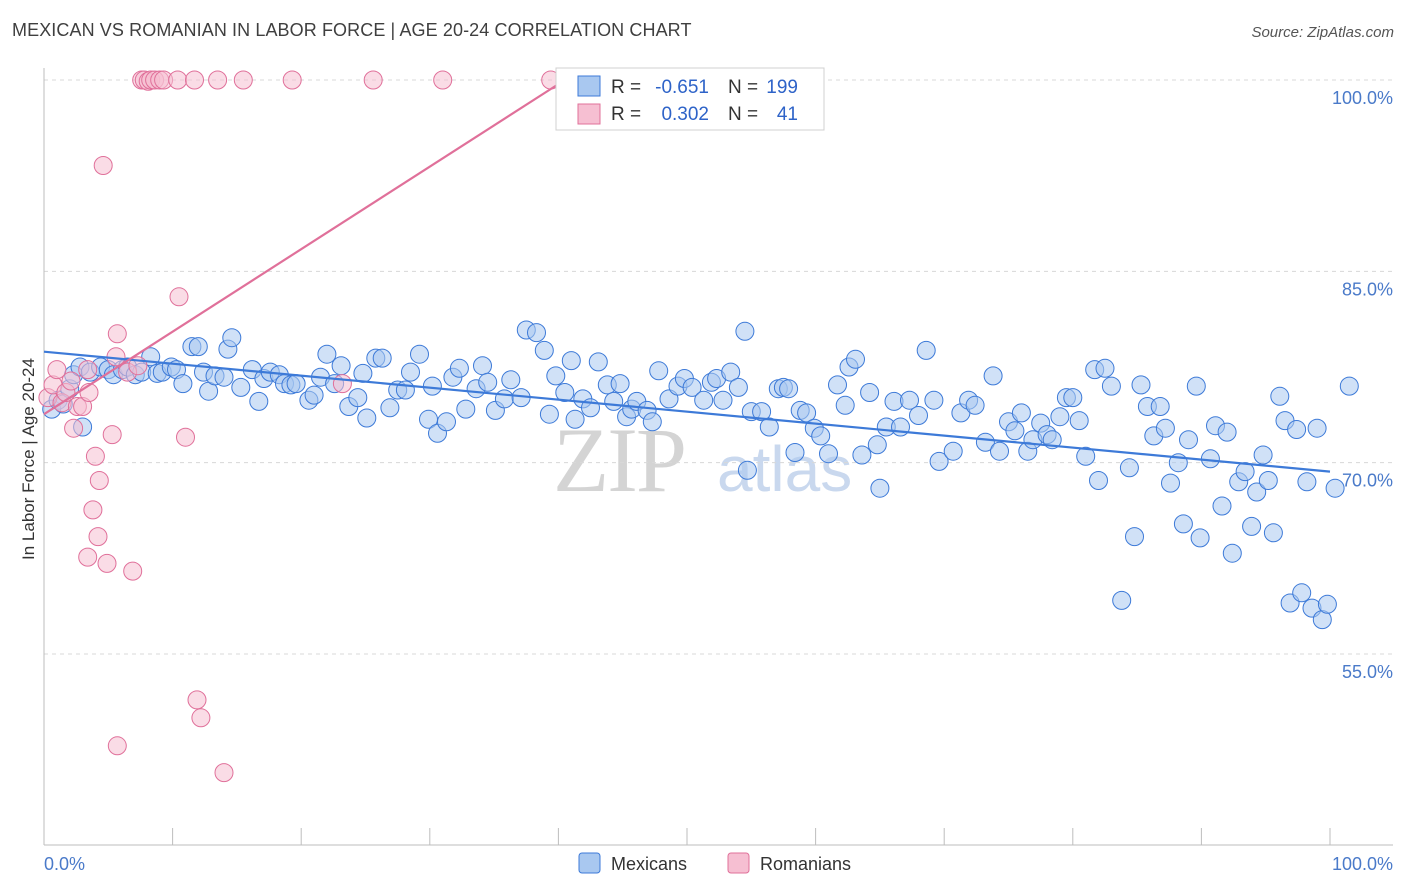 This screenshot has height=892, width=1406. I want to click on bottom-legend-label-mexicans: Mexicans, so click(649, 864).